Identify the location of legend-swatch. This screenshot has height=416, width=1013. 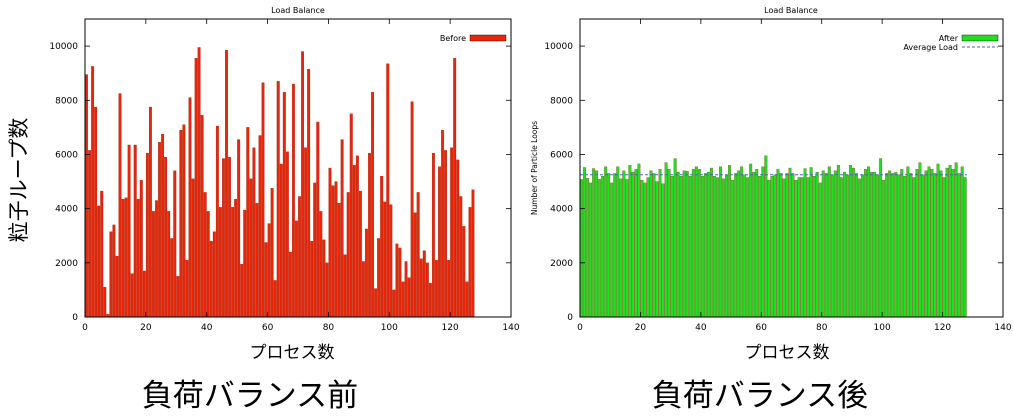
(488, 38).